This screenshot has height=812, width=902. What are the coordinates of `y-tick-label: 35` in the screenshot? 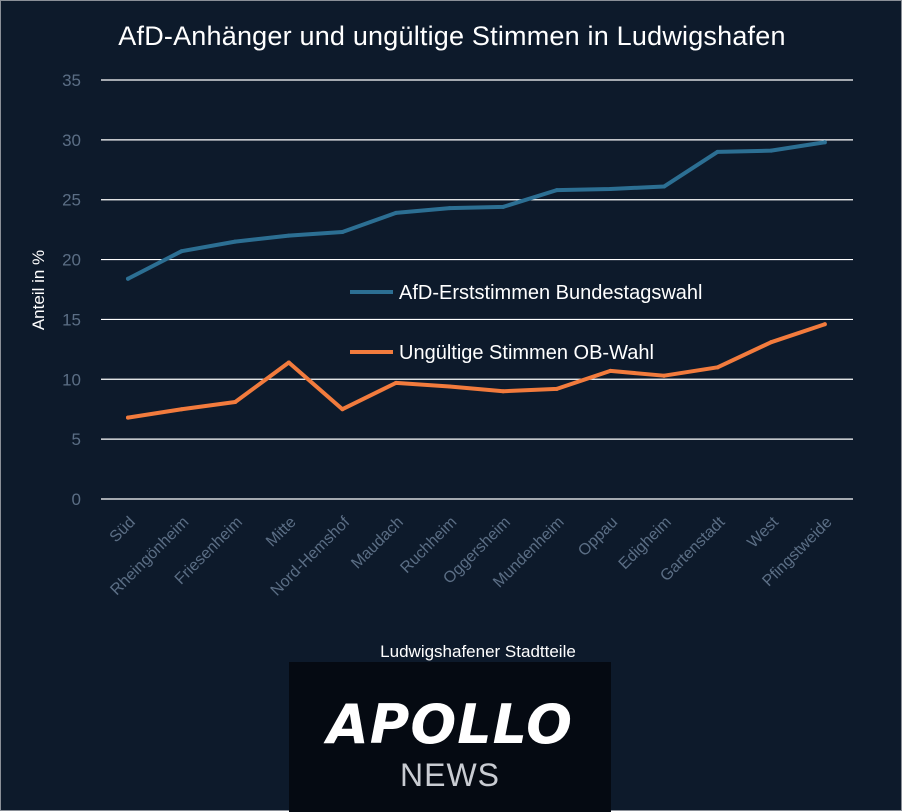 It's located at (71, 80).